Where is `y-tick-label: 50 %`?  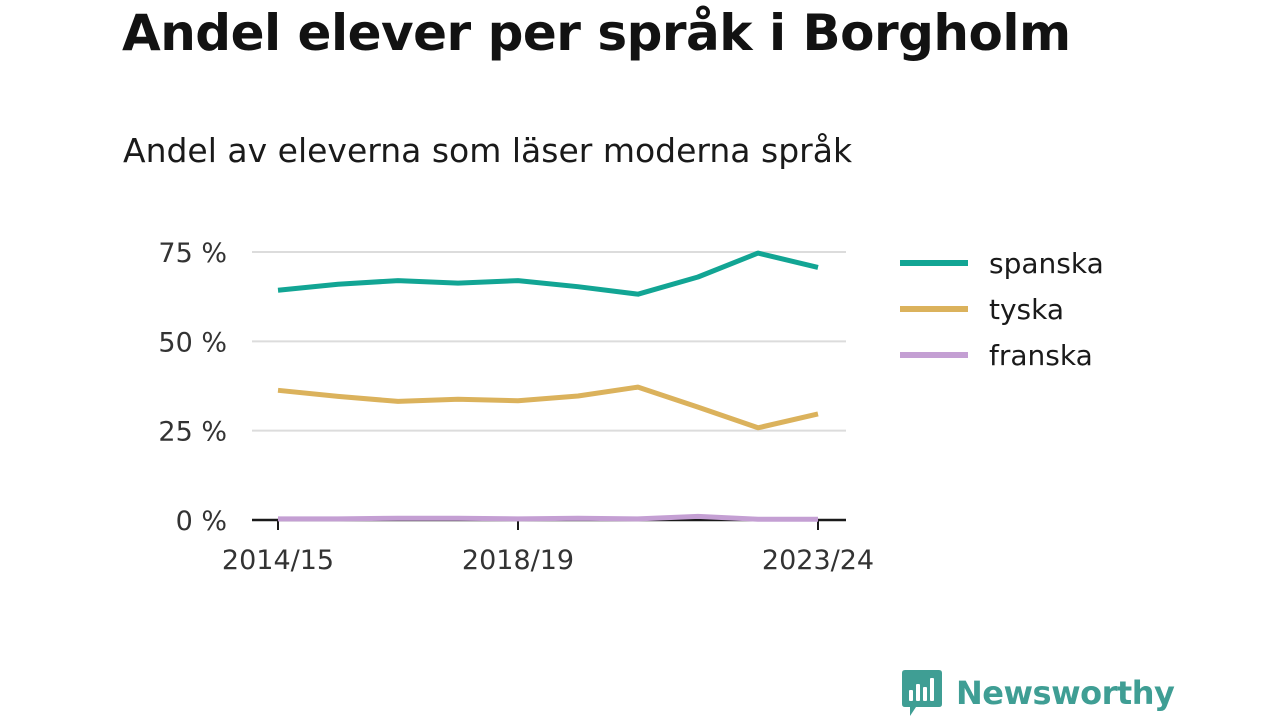
y-tick-label: 50 % is located at coordinates (192, 342).